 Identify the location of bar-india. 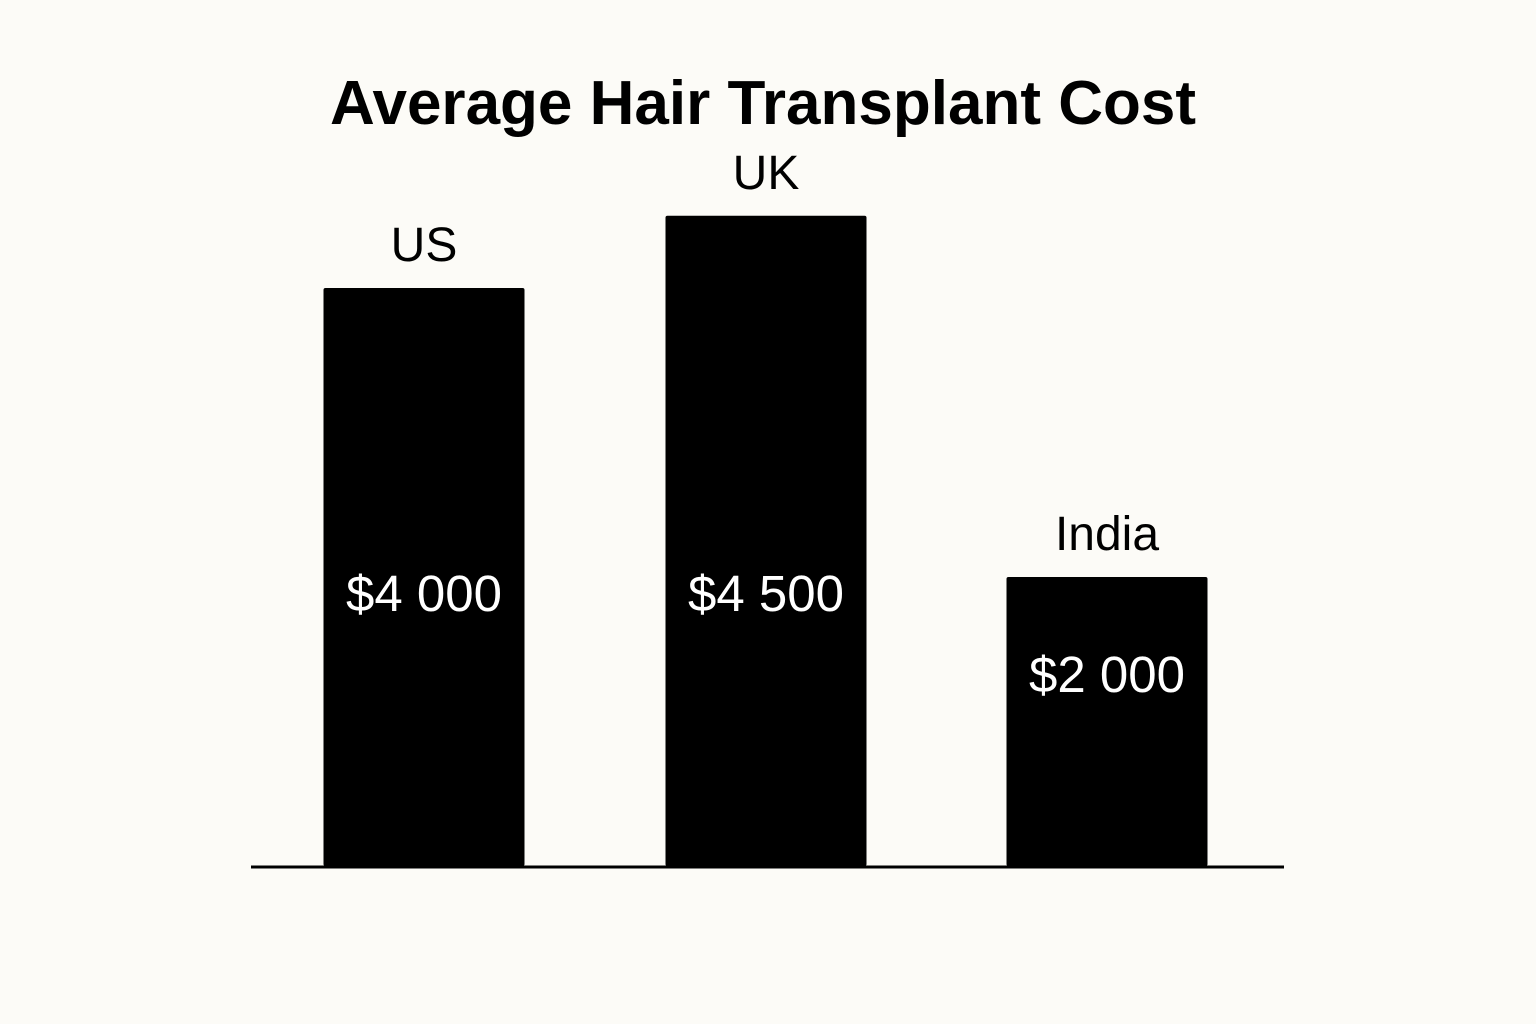
(1107, 721).